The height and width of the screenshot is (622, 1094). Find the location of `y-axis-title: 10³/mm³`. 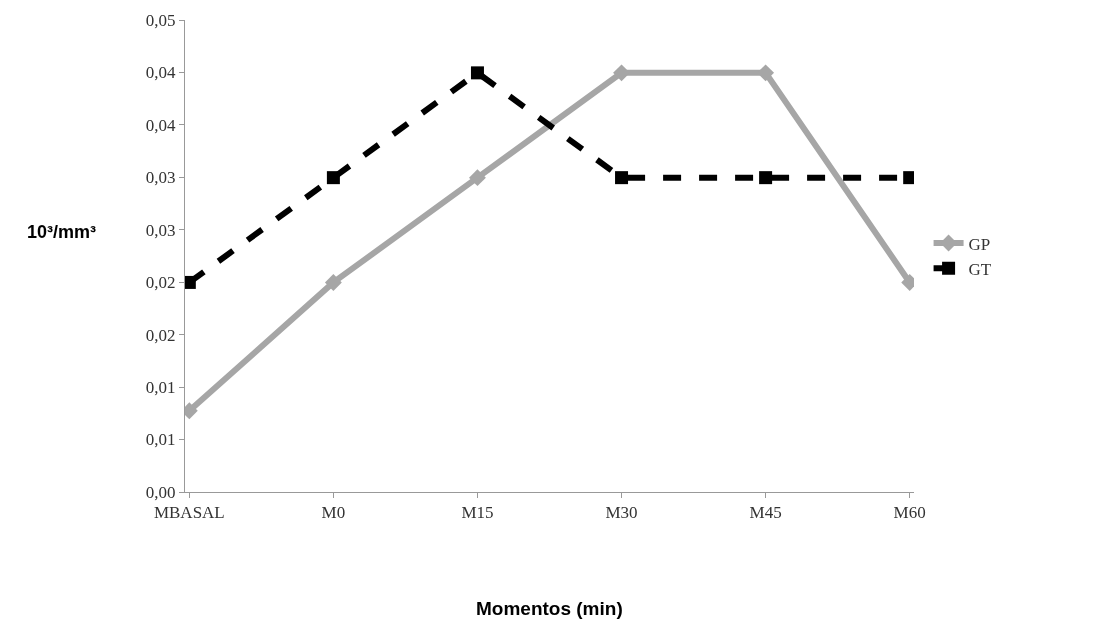

y-axis-title: 10³/mm³ is located at coordinates (62, 232).